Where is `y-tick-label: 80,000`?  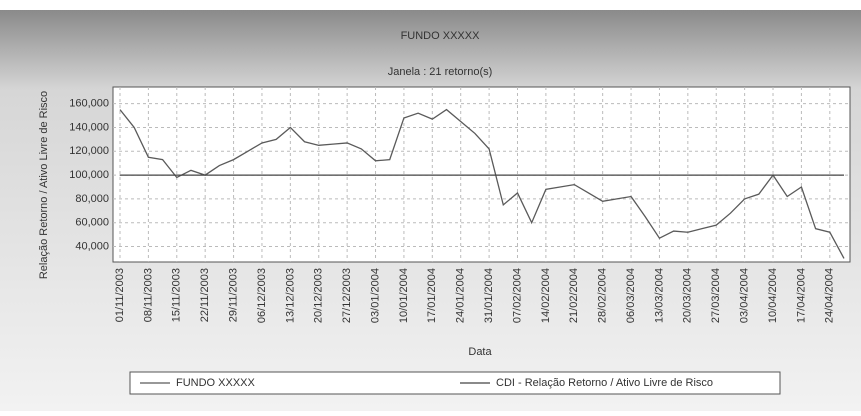
y-tick-label: 80,000 is located at coordinates (92, 199).